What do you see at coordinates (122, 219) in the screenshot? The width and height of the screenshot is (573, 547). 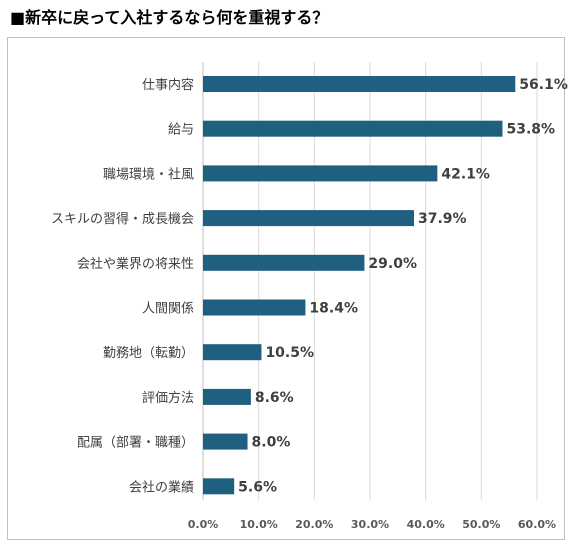 I see `category-label: スキルの習得・成長機会` at bounding box center [122, 219].